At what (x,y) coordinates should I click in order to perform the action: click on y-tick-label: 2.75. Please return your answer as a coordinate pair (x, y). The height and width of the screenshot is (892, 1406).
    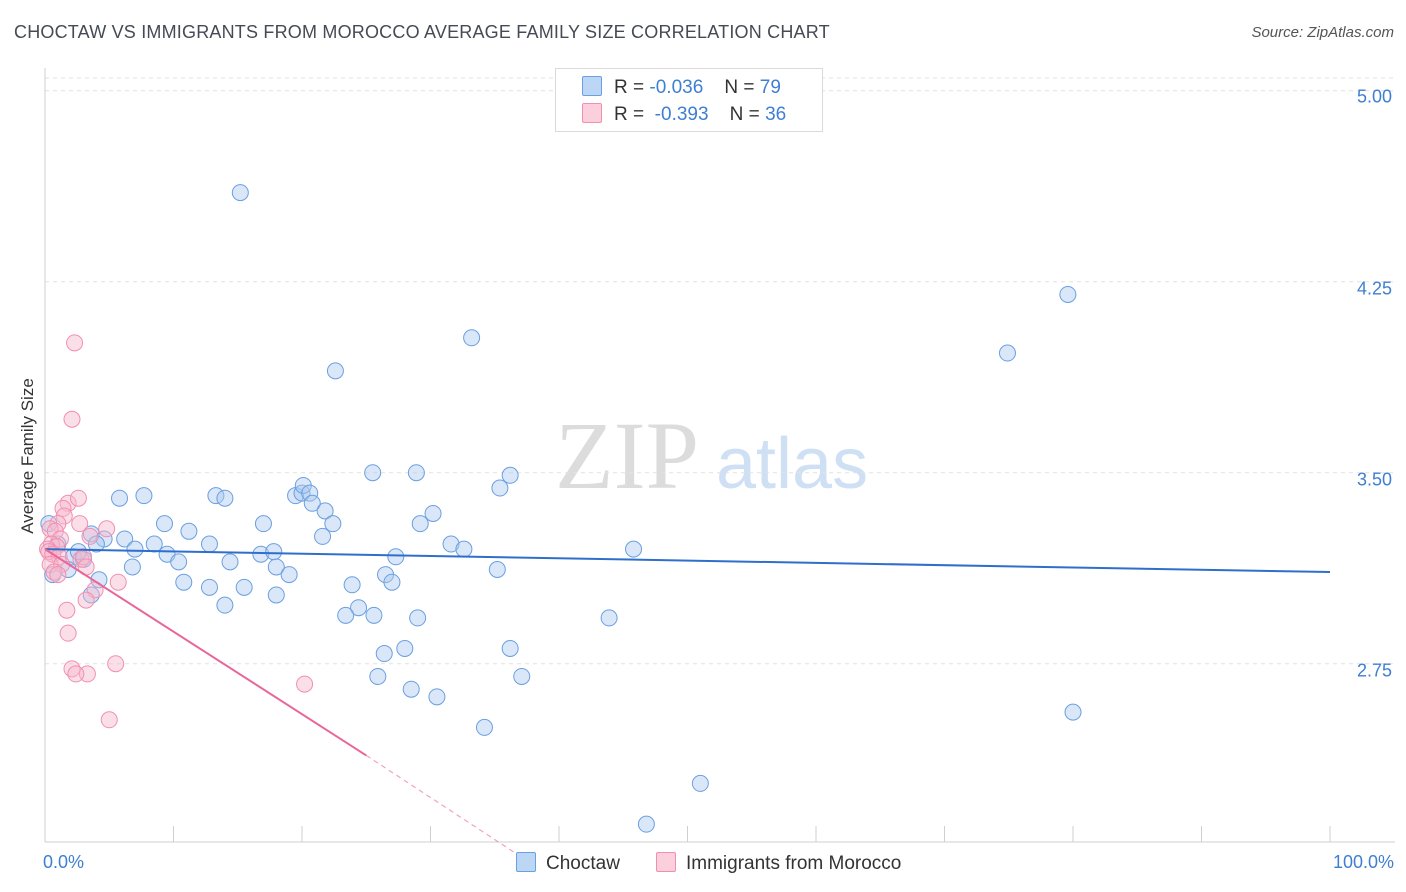
    Looking at the image, I should click on (1374, 670).